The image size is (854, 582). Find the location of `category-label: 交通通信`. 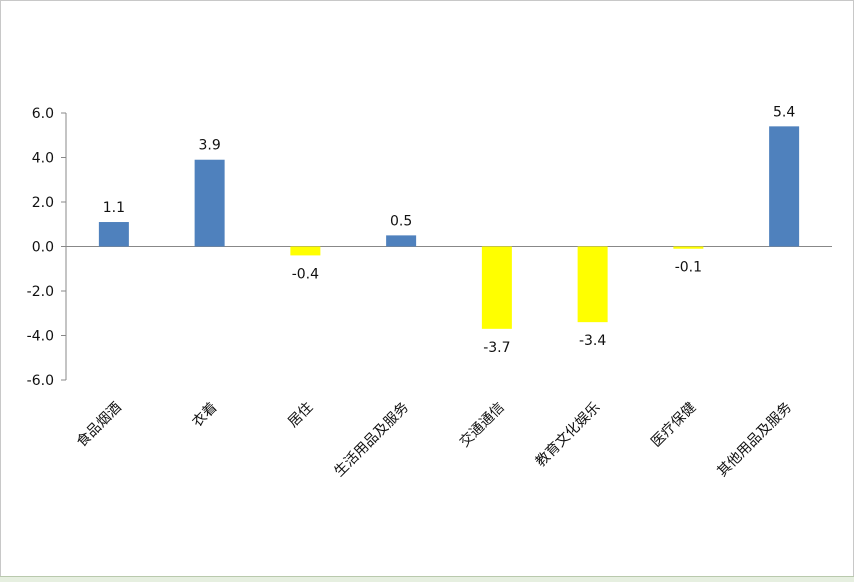

category-label: 交通通信 is located at coordinates (482, 425).